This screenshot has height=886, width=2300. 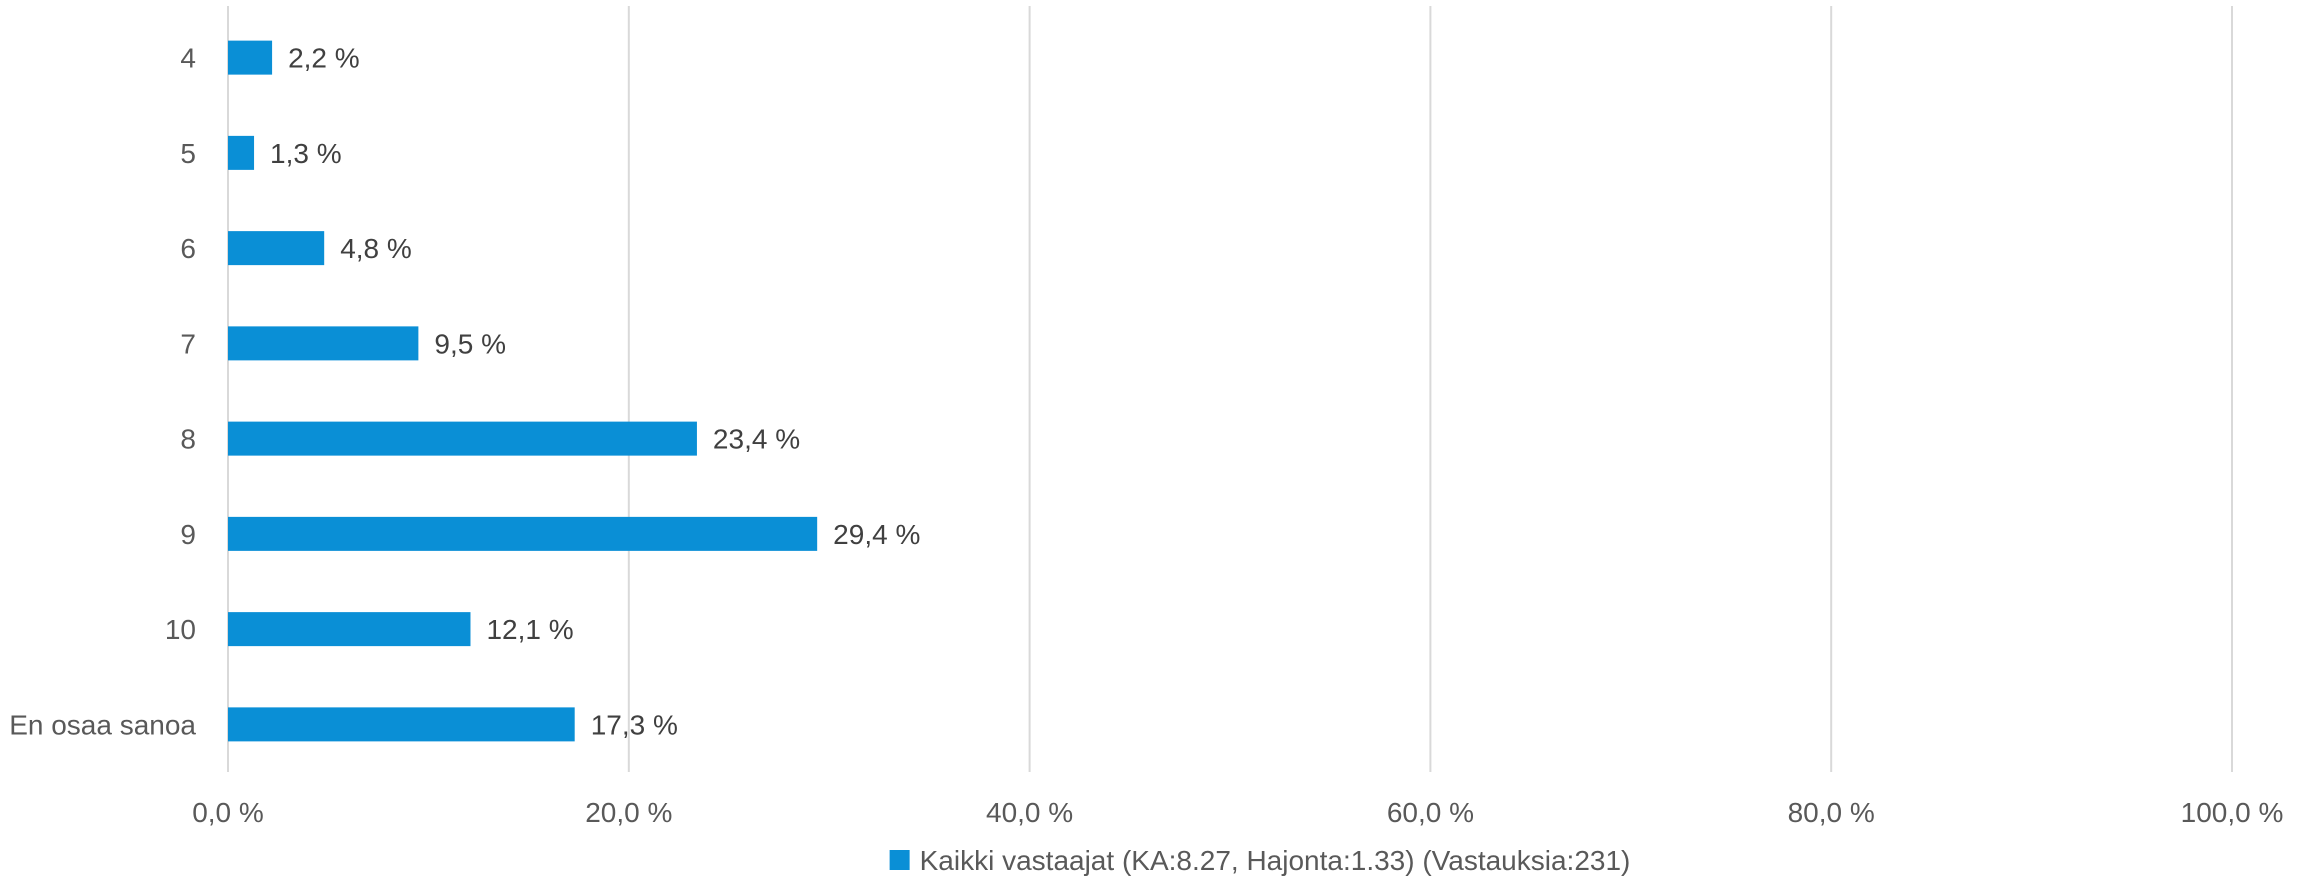 What do you see at coordinates (376, 248) in the screenshot?
I see `data-label: 4,8 %` at bounding box center [376, 248].